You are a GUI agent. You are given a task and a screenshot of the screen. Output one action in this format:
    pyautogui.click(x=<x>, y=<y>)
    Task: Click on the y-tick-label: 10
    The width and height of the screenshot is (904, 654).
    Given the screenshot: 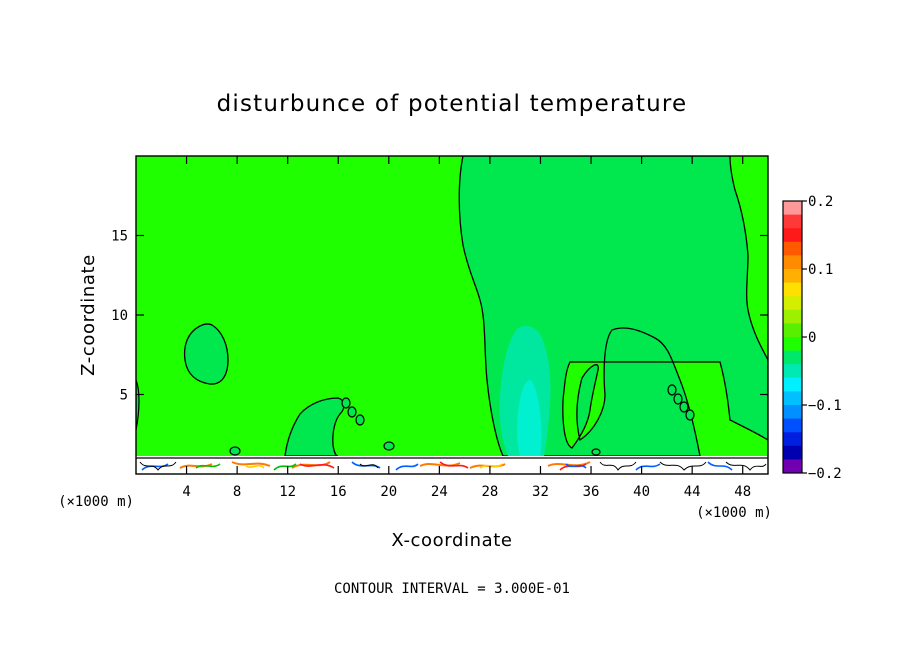 What is the action you would take?
    pyautogui.click(x=119, y=316)
    